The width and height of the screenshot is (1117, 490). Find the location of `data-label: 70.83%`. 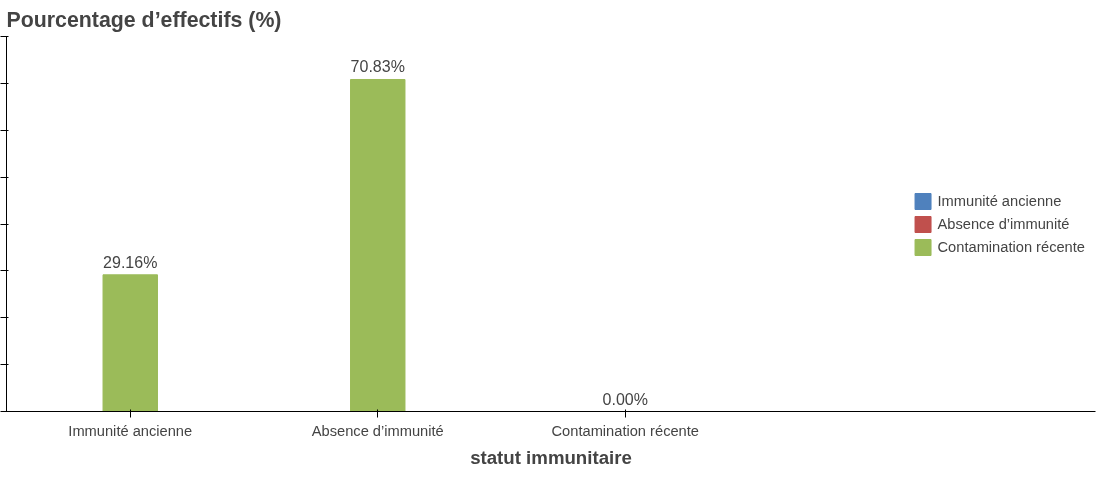

data-label: 70.83% is located at coordinates (377, 67).